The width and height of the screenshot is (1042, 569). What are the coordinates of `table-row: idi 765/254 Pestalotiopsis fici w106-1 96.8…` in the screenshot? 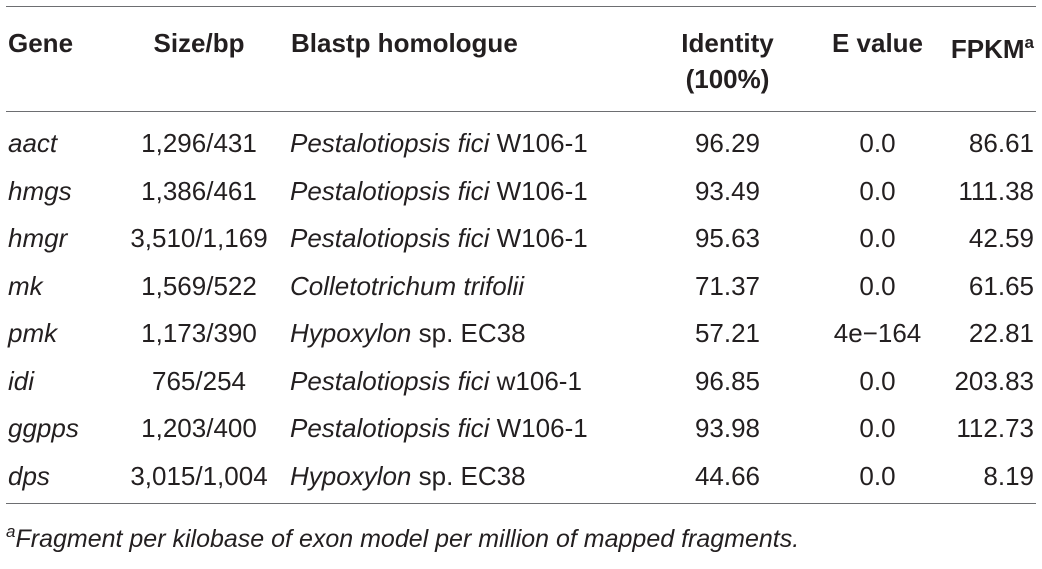 It's located at (521, 382).